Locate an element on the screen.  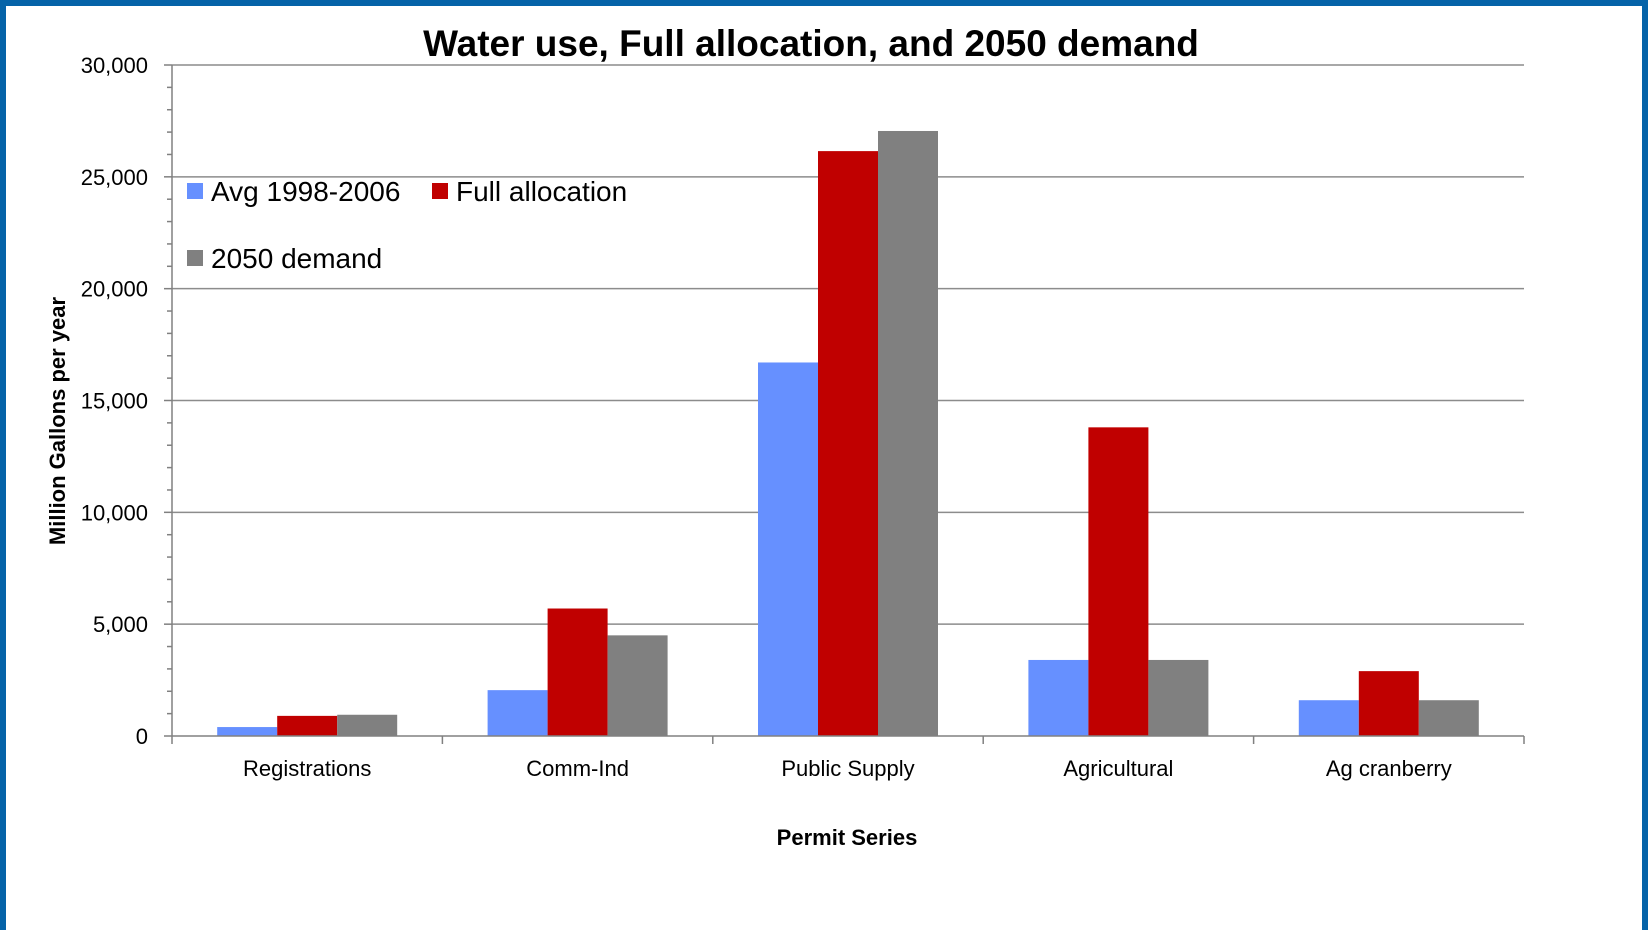
x-tick-label: Public Supply is located at coordinates (847, 768).